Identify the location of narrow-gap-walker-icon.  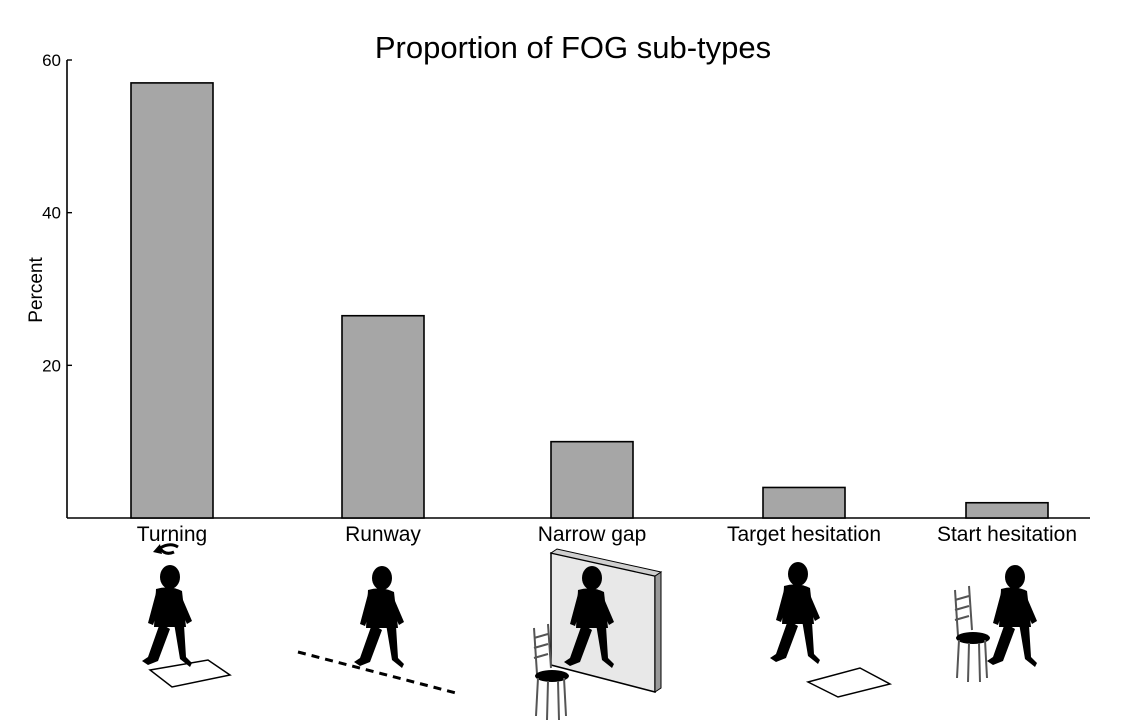
(598, 634).